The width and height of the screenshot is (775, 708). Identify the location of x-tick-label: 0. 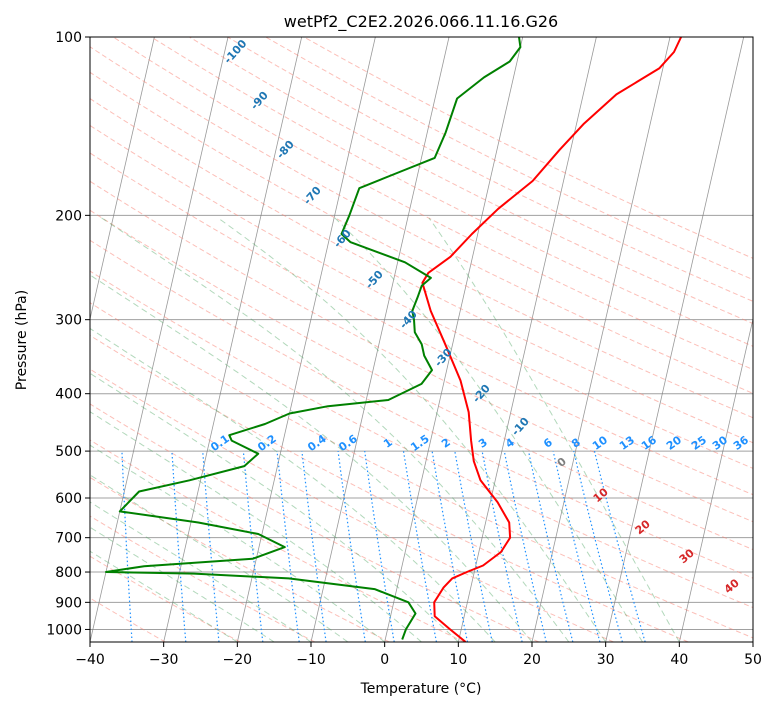
(384, 660).